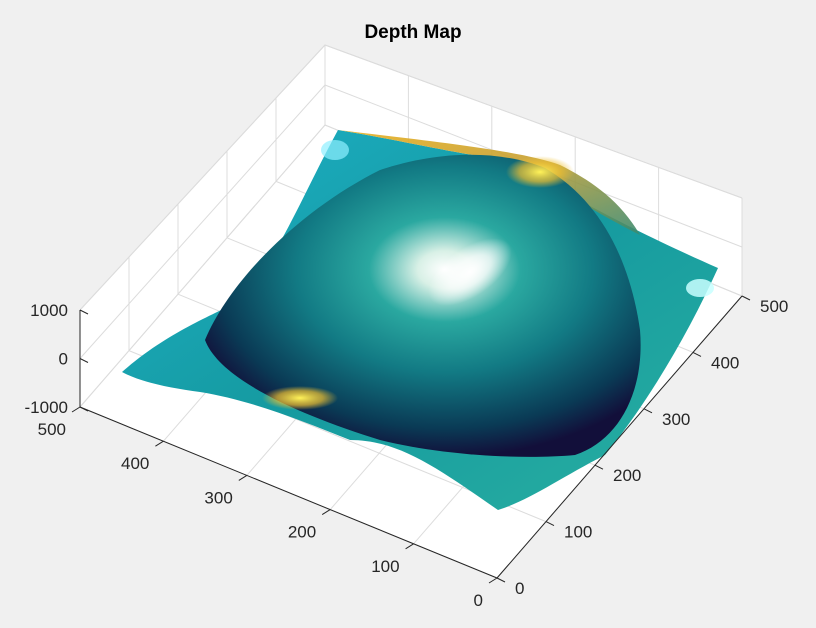 The image size is (816, 628). I want to click on surface-corner-glint, so click(335, 150).